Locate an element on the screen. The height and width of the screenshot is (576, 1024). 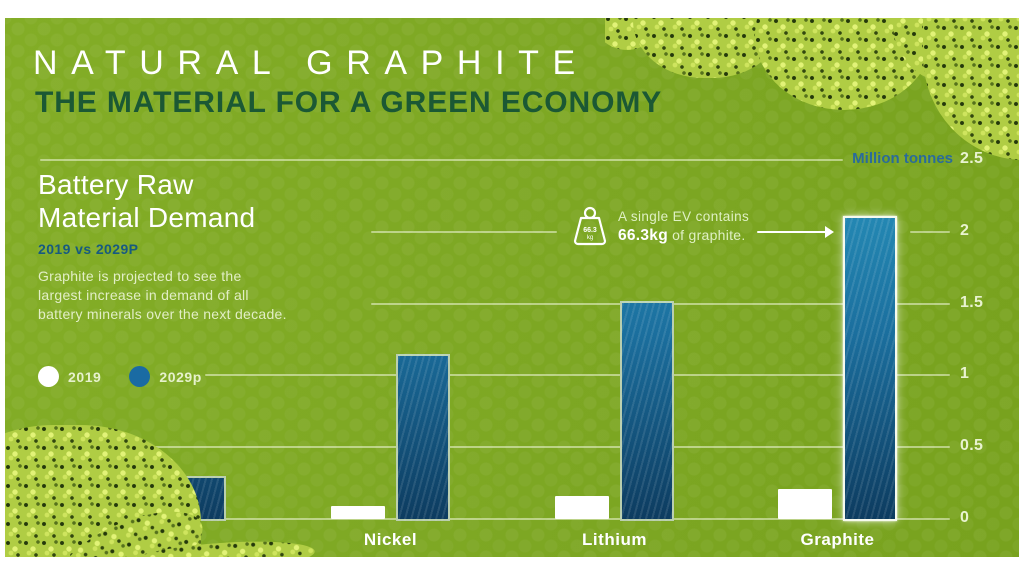
legend-item-2019: 2019 is located at coordinates (69, 376).